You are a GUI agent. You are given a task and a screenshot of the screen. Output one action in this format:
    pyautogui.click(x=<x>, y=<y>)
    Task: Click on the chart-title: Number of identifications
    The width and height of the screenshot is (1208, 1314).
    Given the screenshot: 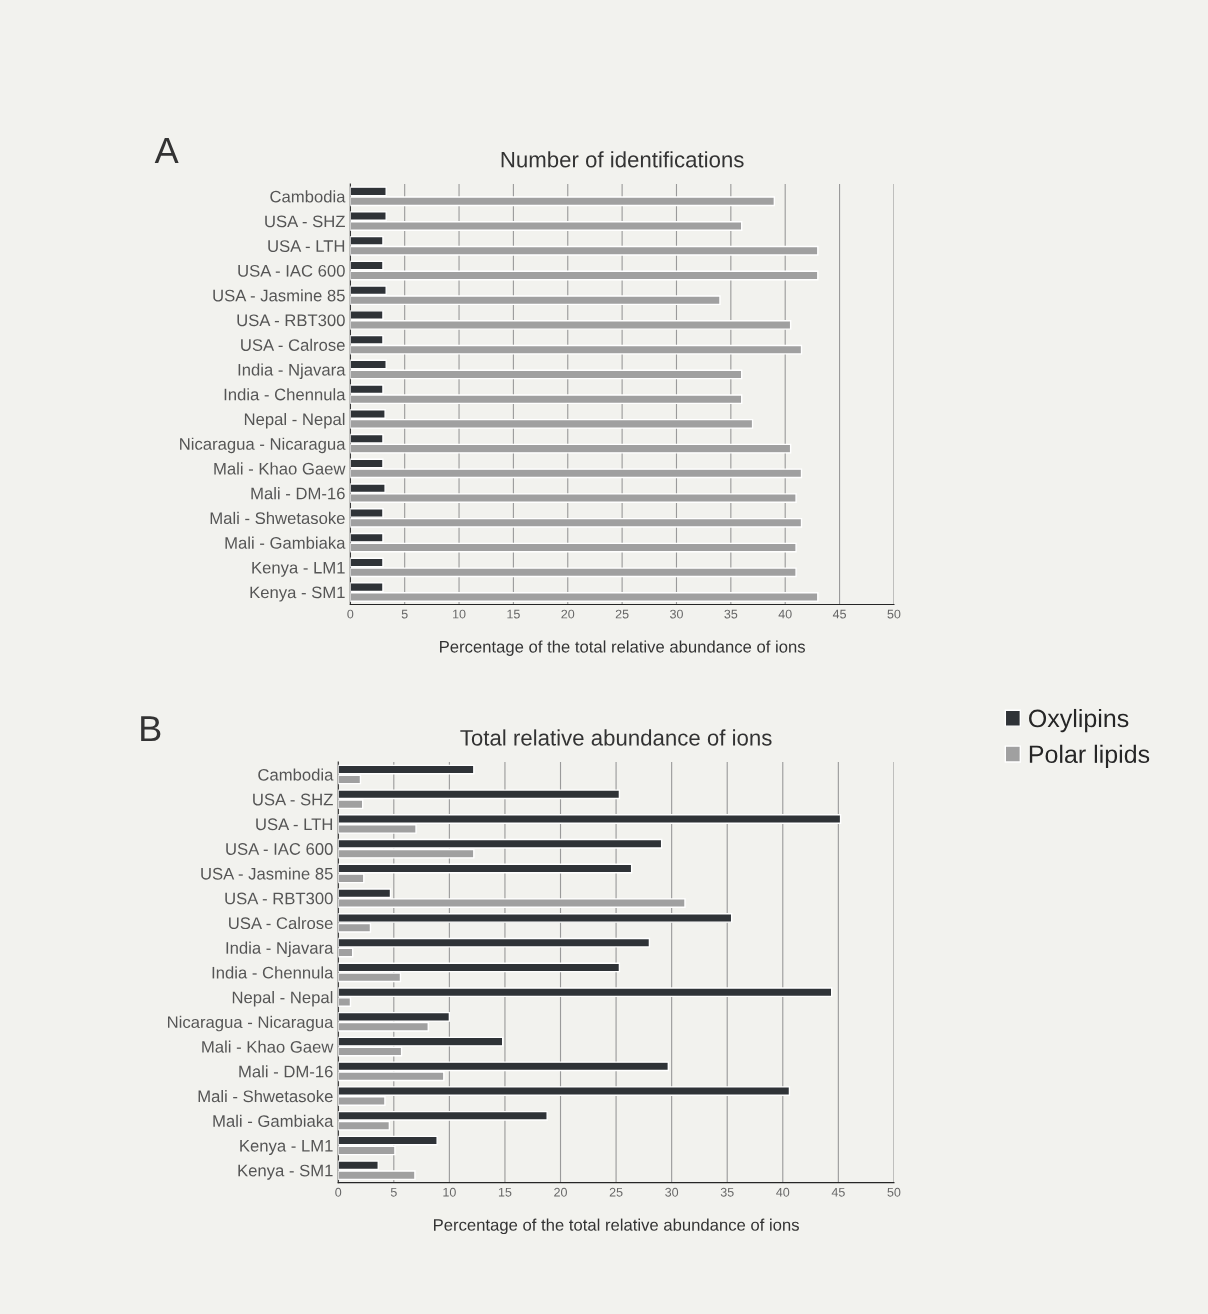 What is the action you would take?
    pyautogui.click(x=622, y=159)
    